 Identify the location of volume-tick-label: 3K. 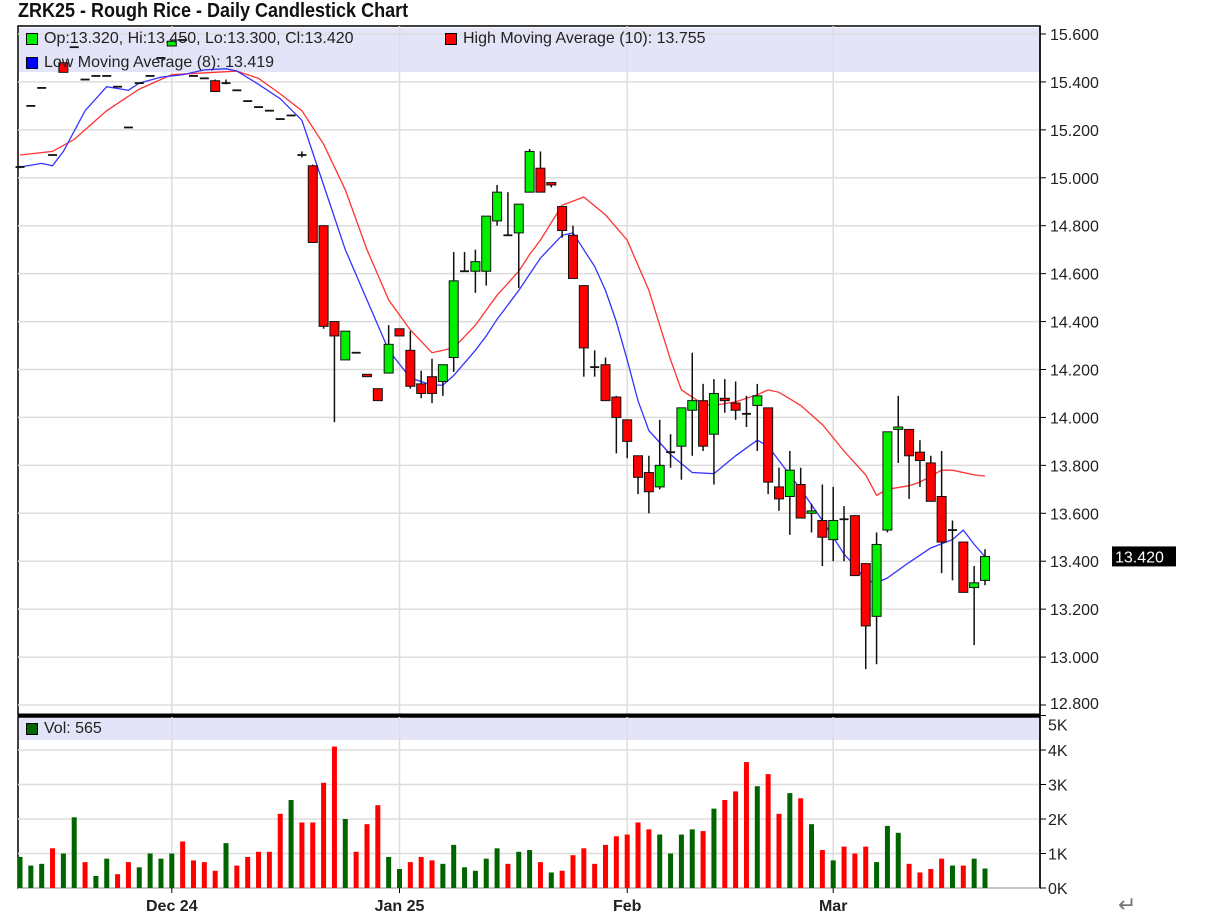
(1058, 786).